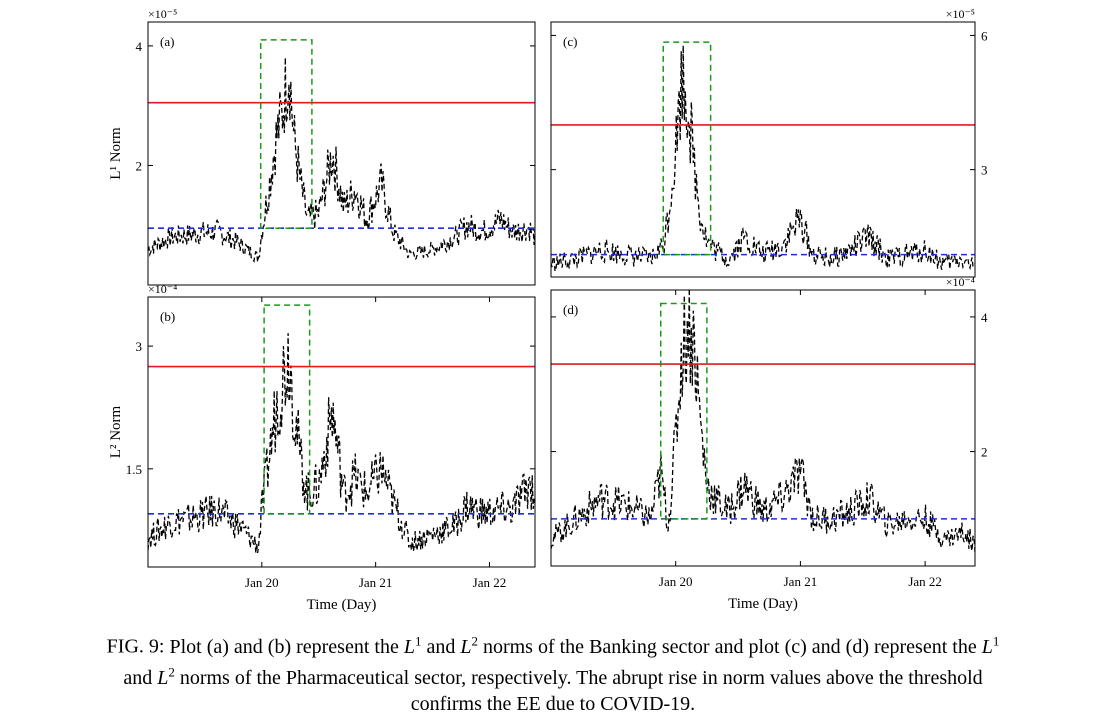 This screenshot has height=717, width=1106. What do you see at coordinates (570, 309) in the screenshot?
I see `panel-label: (d)` at bounding box center [570, 309].